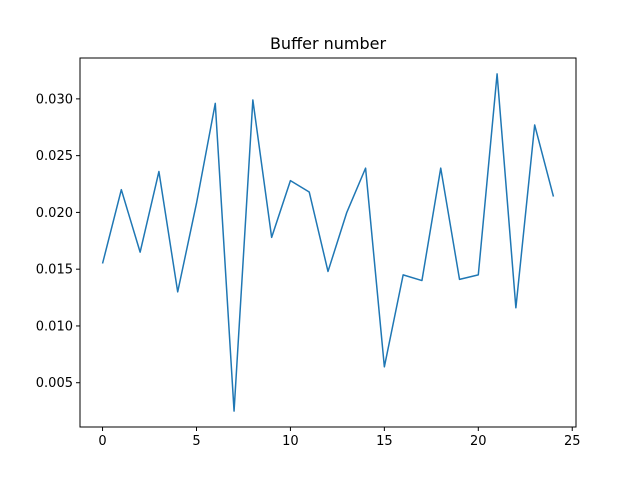 This screenshot has width=640, height=480. Describe the element at coordinates (328, 43) in the screenshot. I see `chart-title: Buffer number` at that location.